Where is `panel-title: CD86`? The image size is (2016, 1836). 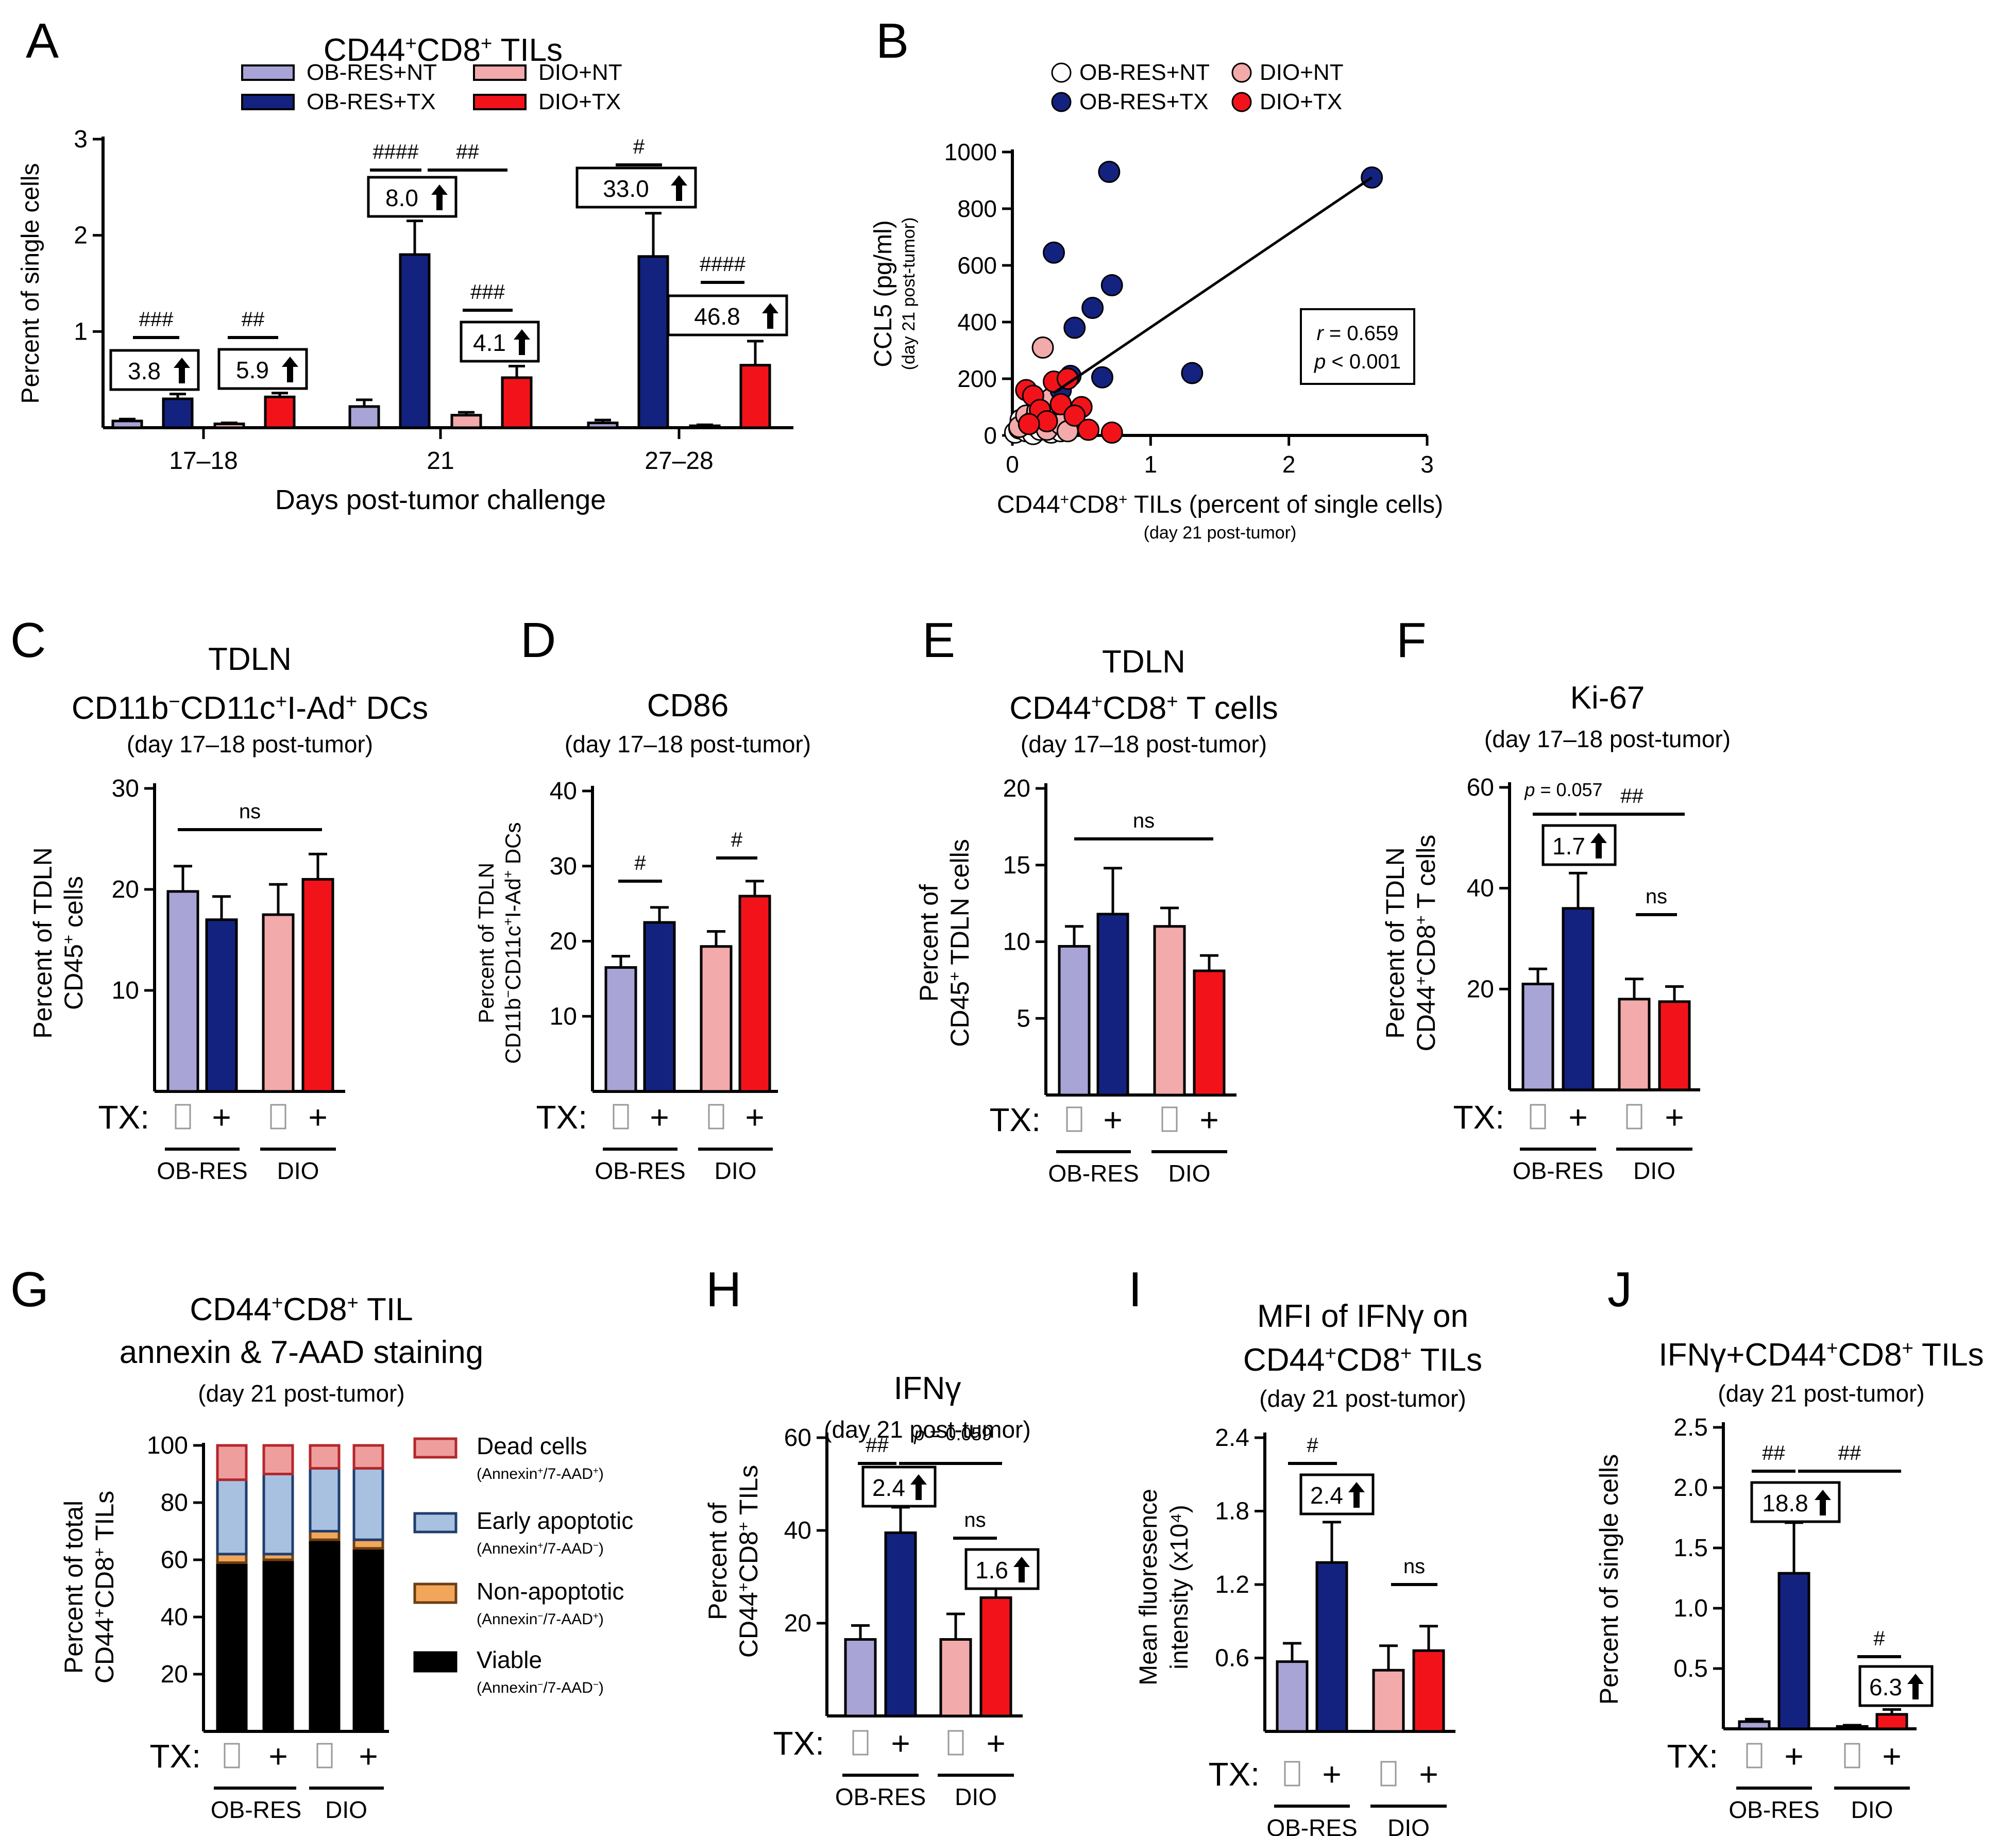 panel-title: CD86 is located at coordinates (688, 706).